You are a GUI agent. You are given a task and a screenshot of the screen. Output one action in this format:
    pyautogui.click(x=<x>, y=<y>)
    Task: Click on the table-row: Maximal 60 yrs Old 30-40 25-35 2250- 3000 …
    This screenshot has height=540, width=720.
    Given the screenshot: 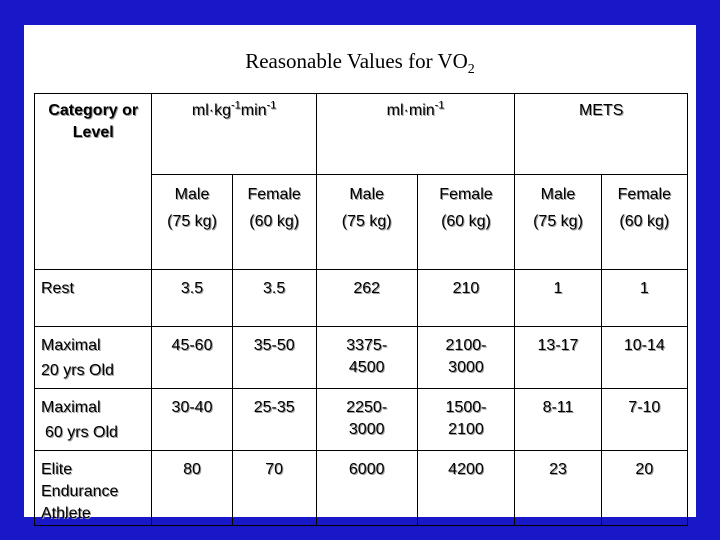 What is the action you would take?
    pyautogui.click(x=361, y=419)
    